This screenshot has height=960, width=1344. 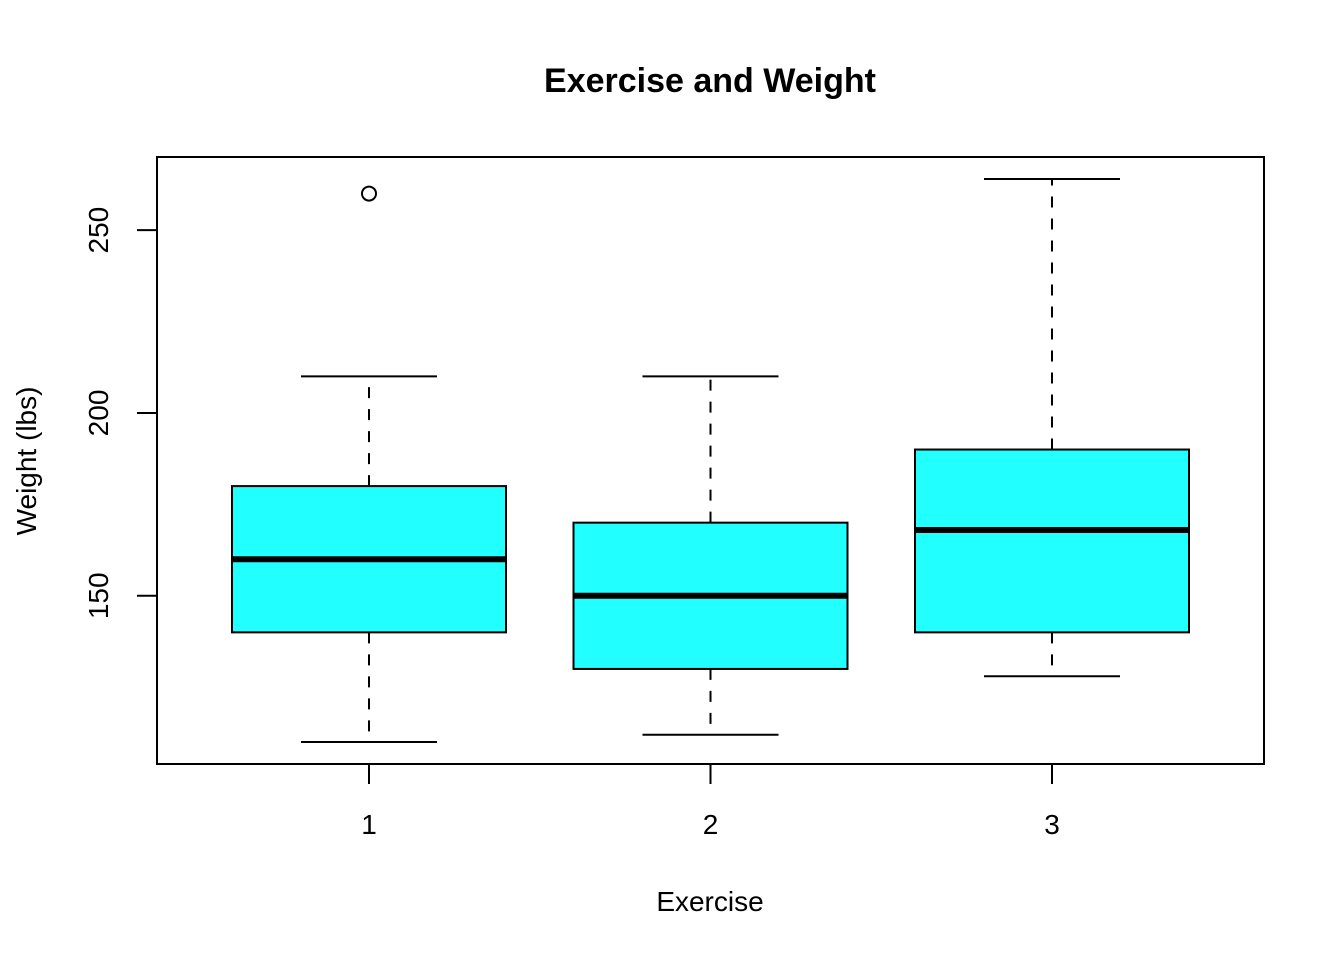 What do you see at coordinates (120, 413) in the screenshot?
I see `y-axis: 150 200 250` at bounding box center [120, 413].